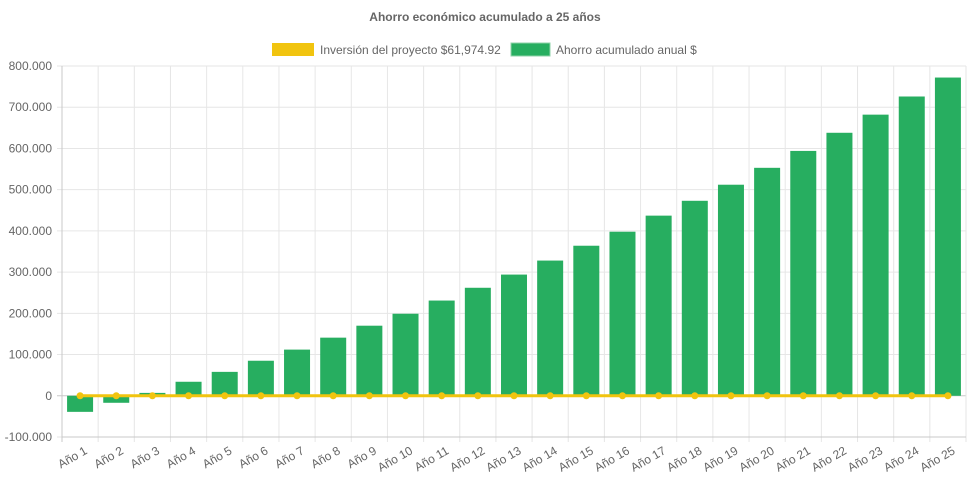 The height and width of the screenshot is (490, 971). Describe the element at coordinates (829, 458) in the screenshot. I see `x-tick-label: Año 22` at that location.